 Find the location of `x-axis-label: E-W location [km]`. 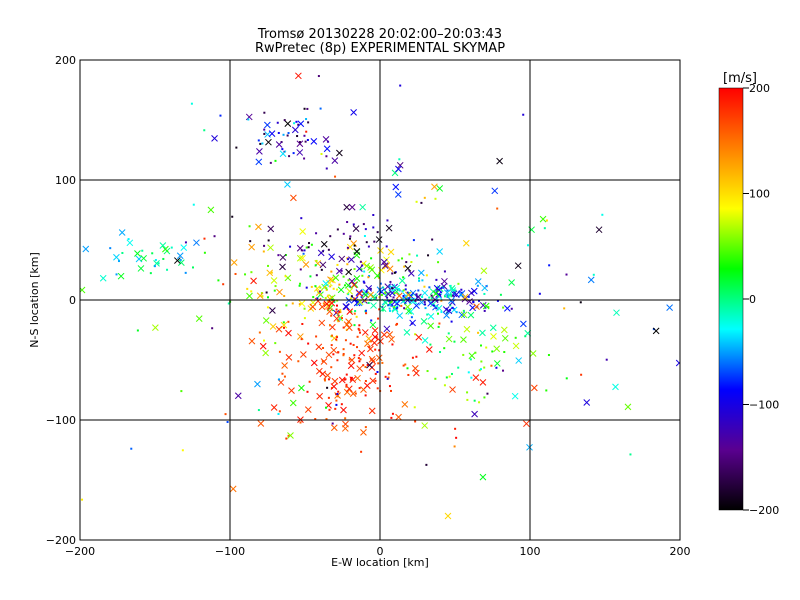

x-axis-label: E-W location [km] is located at coordinates (380, 562).